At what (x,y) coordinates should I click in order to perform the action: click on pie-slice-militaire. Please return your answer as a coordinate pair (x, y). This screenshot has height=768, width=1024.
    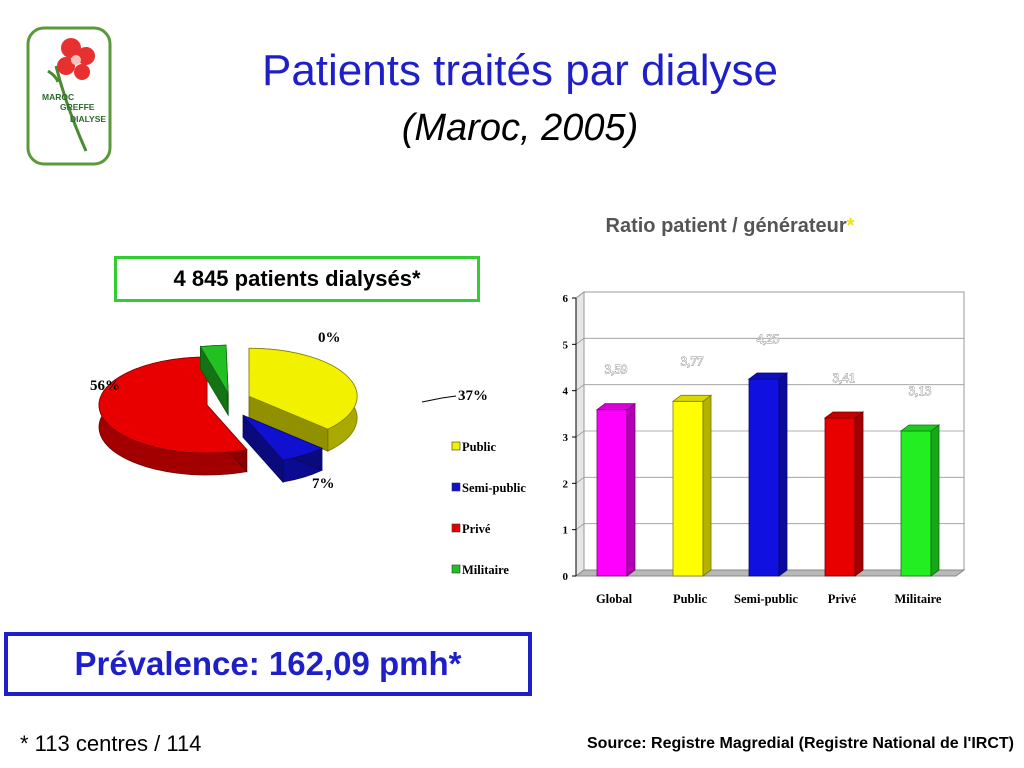
    Looking at the image, I should click on (214, 380).